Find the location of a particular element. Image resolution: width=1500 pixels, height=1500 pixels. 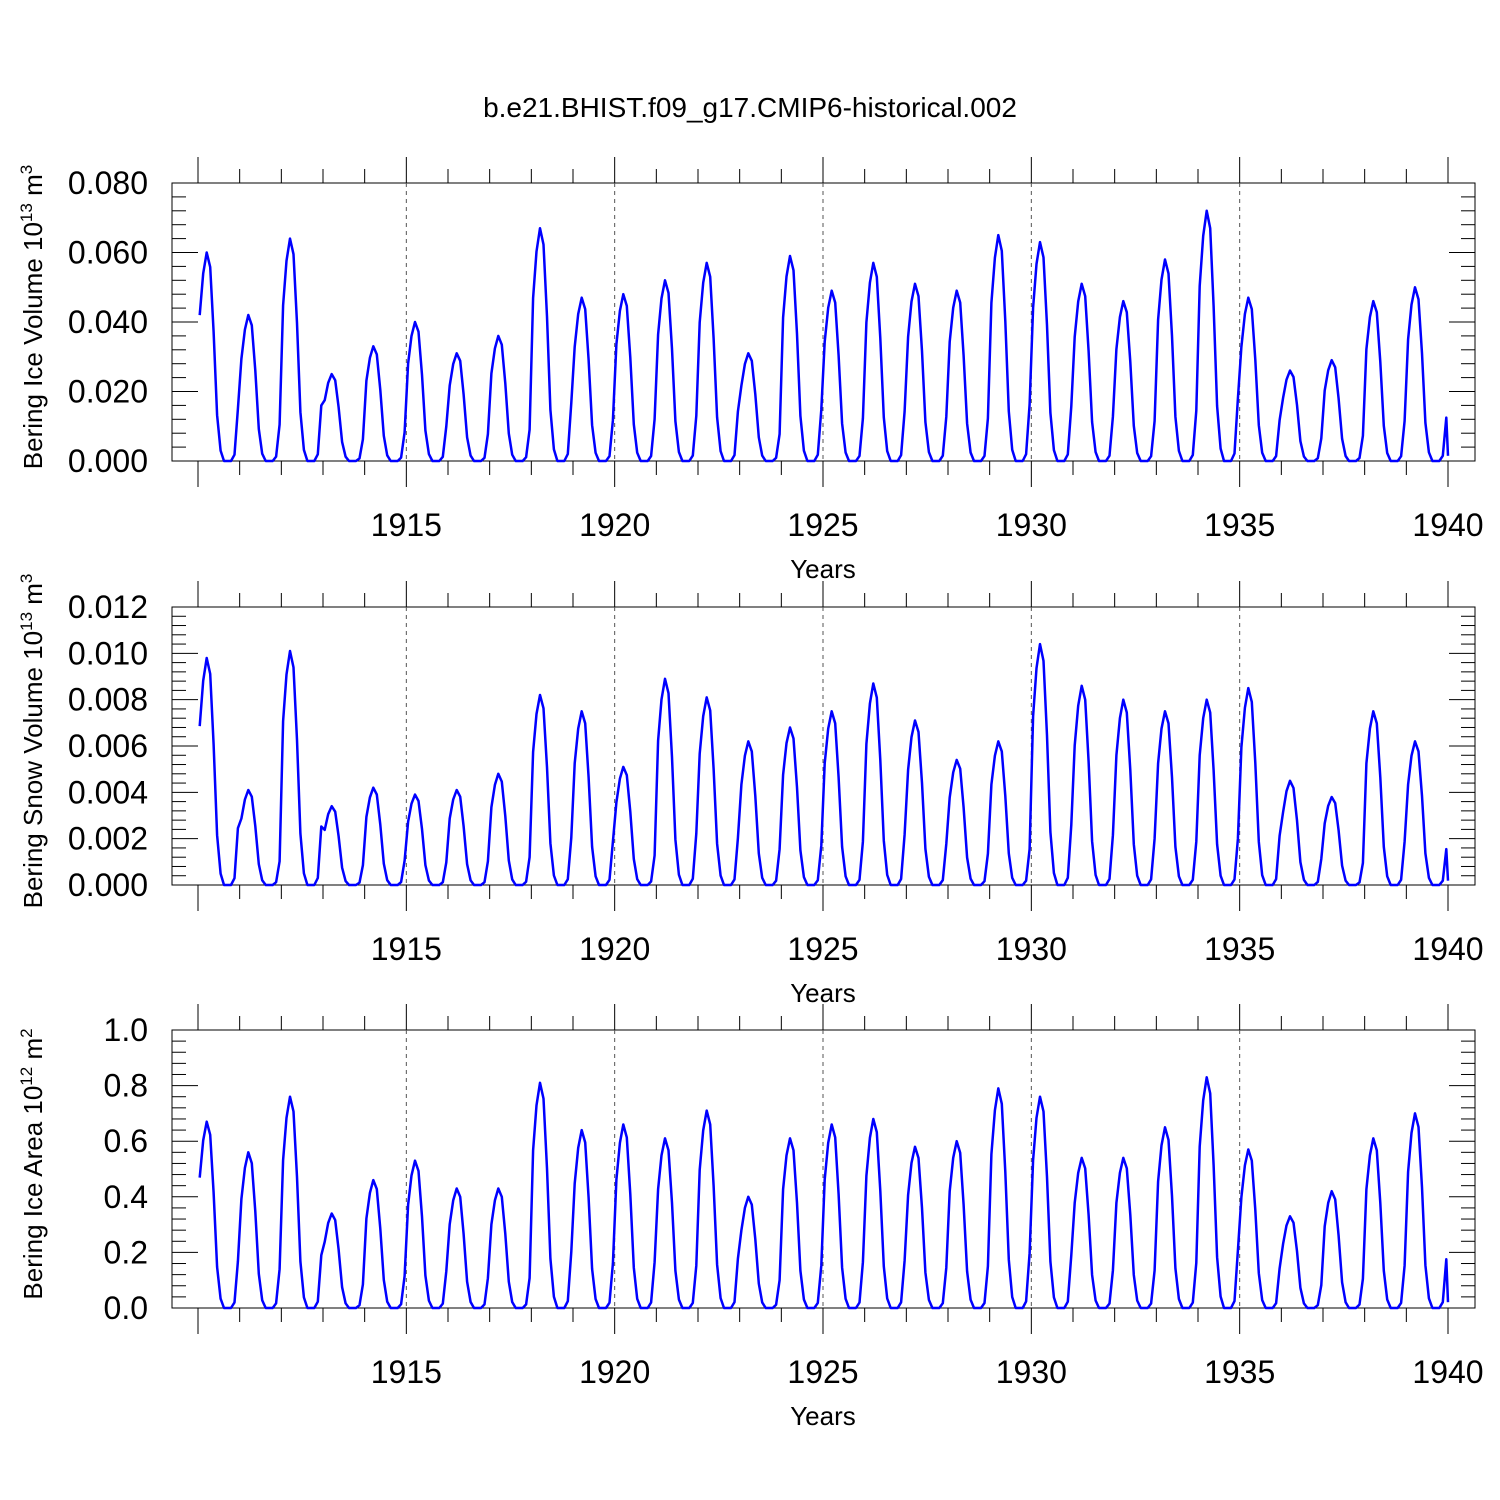

y-axis-label-text: Bering Ice Area 10 is located at coordinates (33, 1193).